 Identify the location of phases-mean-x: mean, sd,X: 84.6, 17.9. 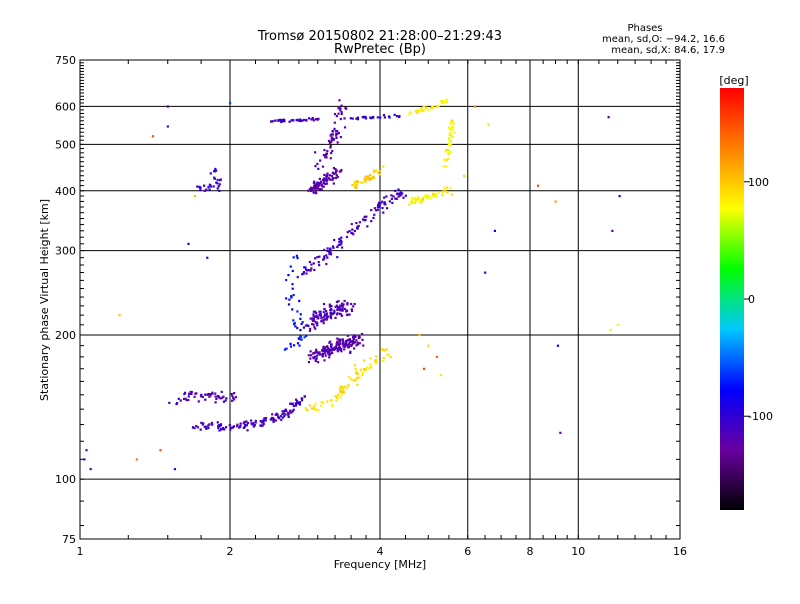
(668, 50).